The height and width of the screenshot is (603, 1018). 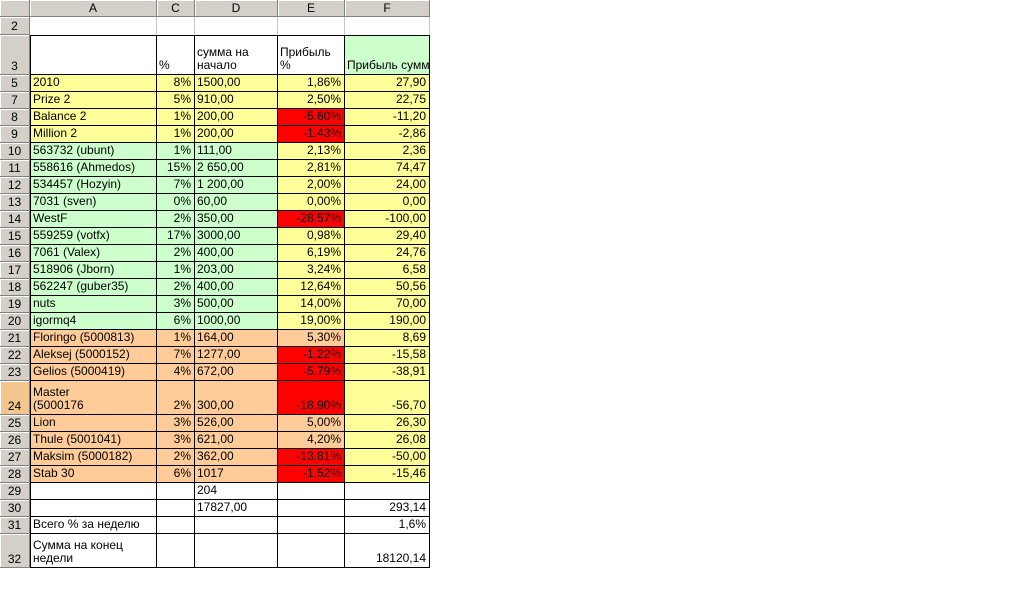 I want to click on cell-D21: 164,00, so click(x=236, y=338).